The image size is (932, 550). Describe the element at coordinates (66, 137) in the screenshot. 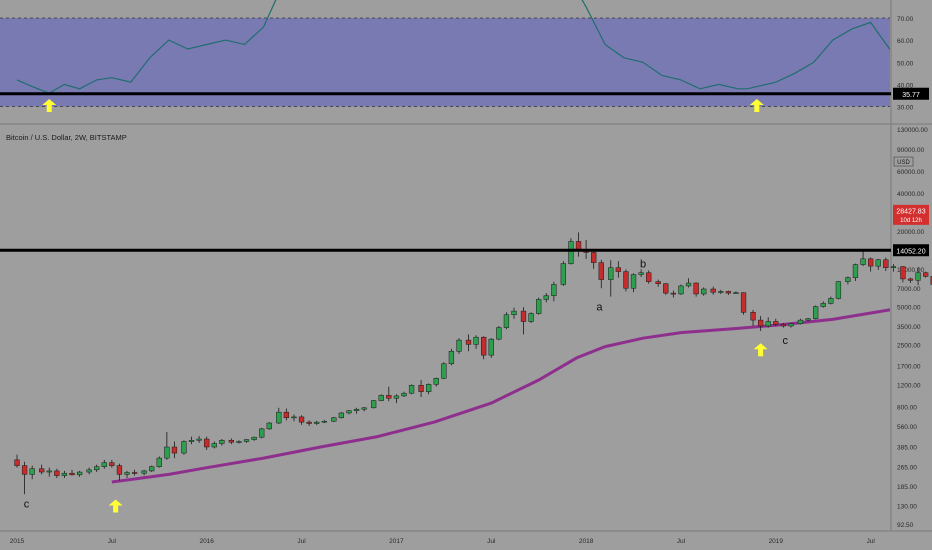

I see `chart-title: Bitcoin / U.S. Dollar, 2W, BITSTAMP` at that location.